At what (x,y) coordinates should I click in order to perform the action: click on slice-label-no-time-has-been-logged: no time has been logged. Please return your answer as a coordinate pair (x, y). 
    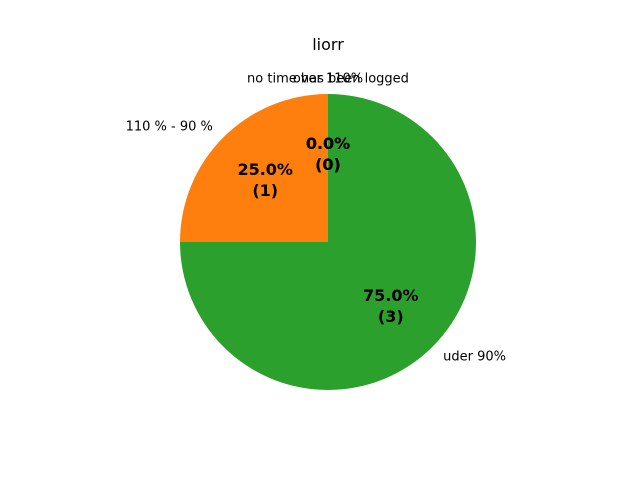
    Looking at the image, I should click on (328, 79).